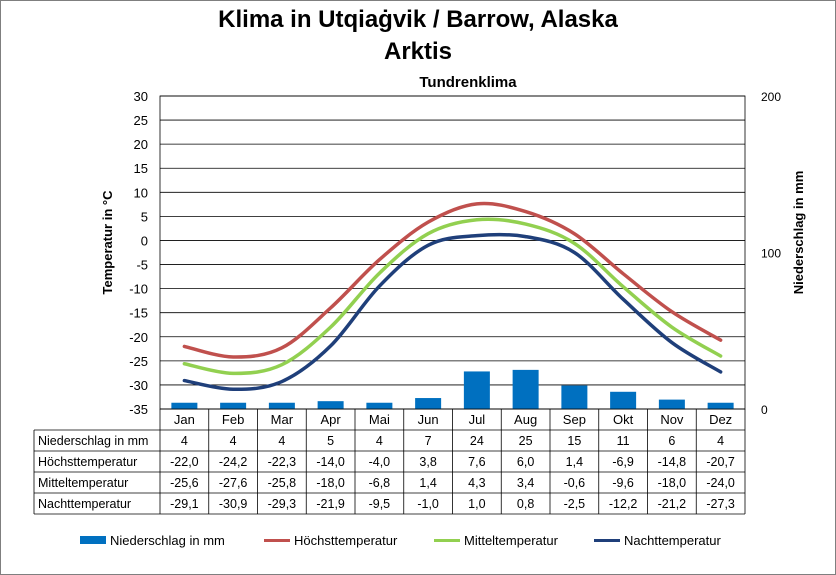 The width and height of the screenshot is (836, 575). What do you see at coordinates (144, 240) in the screenshot?
I see `y-tick-label-left: 0` at bounding box center [144, 240].